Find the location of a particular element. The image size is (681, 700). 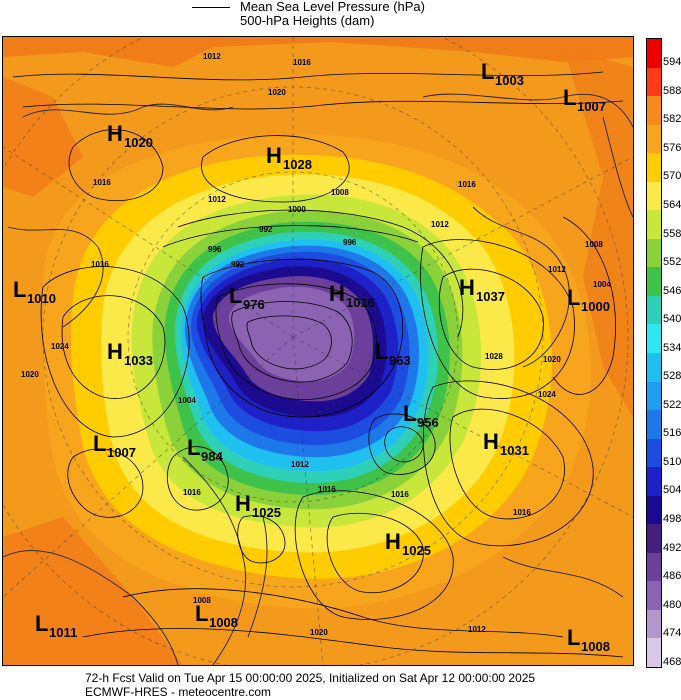

colorbar-tick-label: 570 is located at coordinates (672, 176).